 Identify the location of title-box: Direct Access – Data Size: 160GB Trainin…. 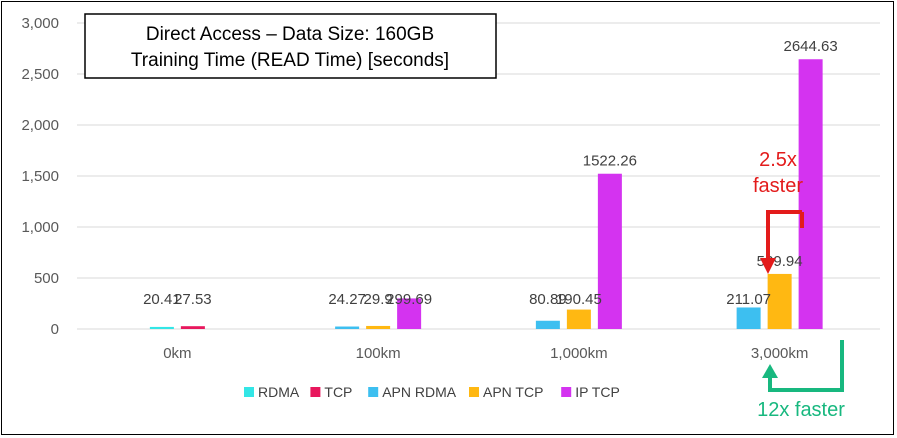
(290, 46).